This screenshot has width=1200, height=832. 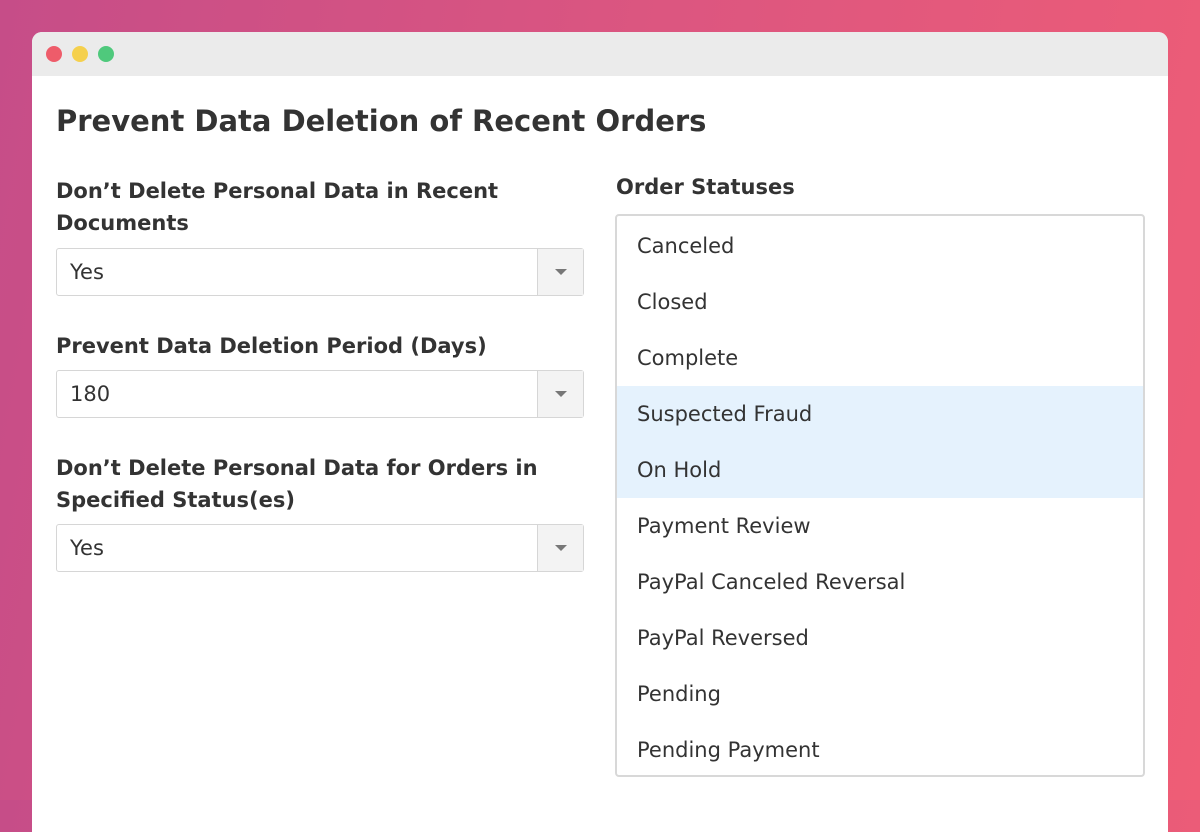 What do you see at coordinates (320, 548) in the screenshot?
I see `specified-status-select: Yes` at bounding box center [320, 548].